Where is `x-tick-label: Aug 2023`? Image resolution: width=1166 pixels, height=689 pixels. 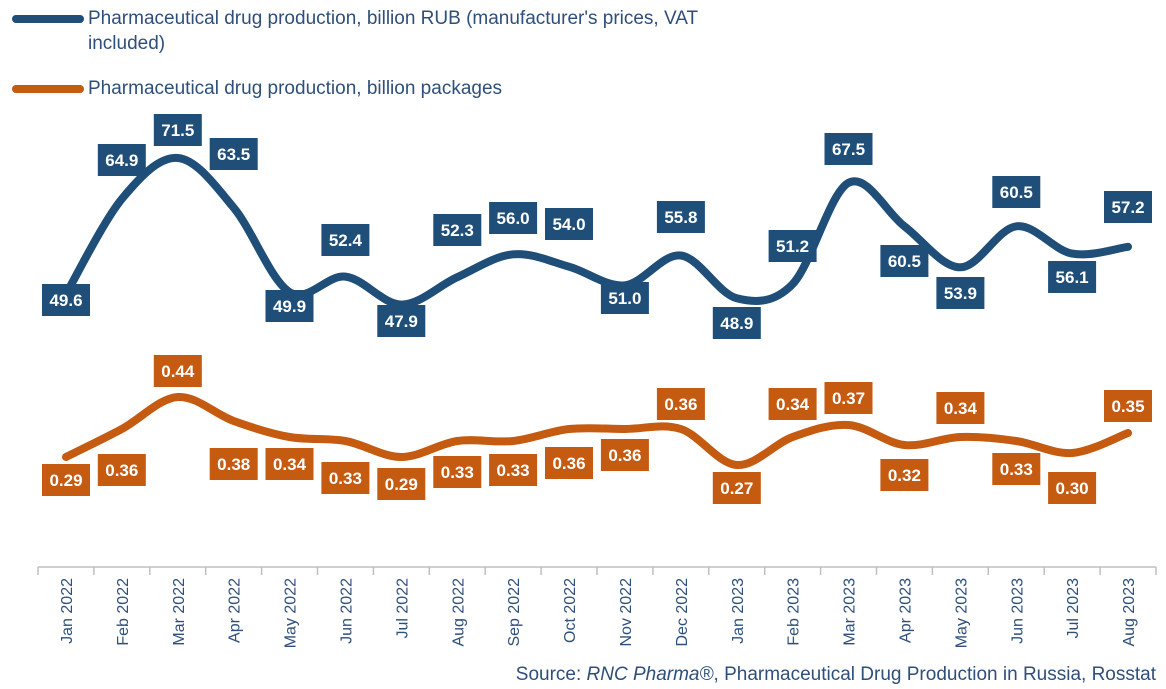
x-tick-label: Aug 2023 is located at coordinates (1129, 612).